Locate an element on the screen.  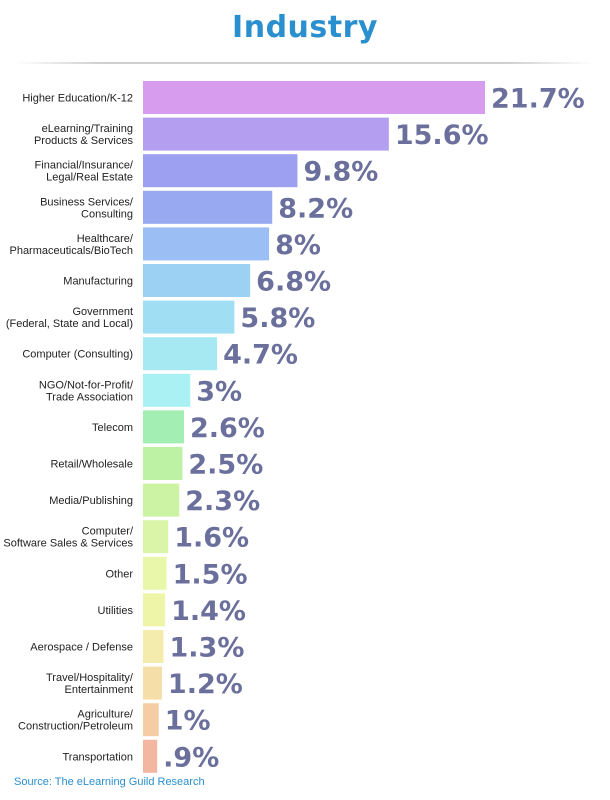
value-label-17: 1% is located at coordinates (188, 721).